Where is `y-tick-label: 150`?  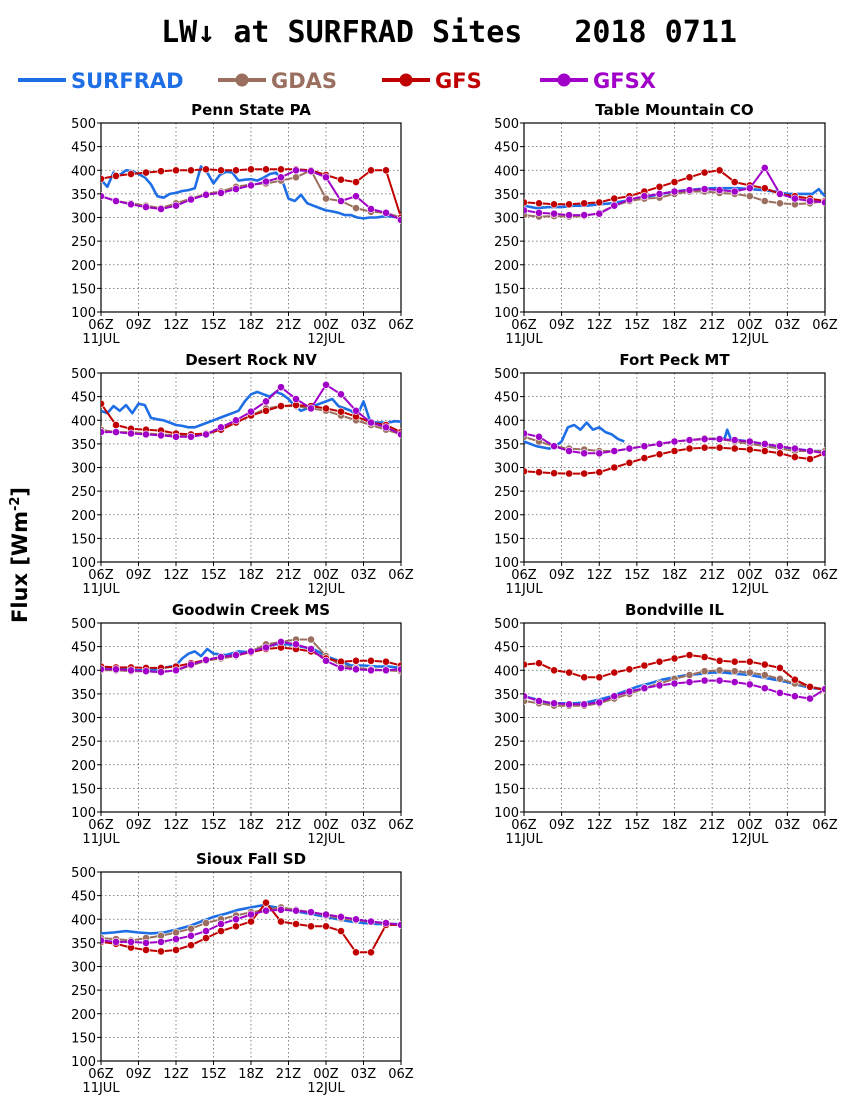
y-tick-label: 150 is located at coordinates (506, 539).